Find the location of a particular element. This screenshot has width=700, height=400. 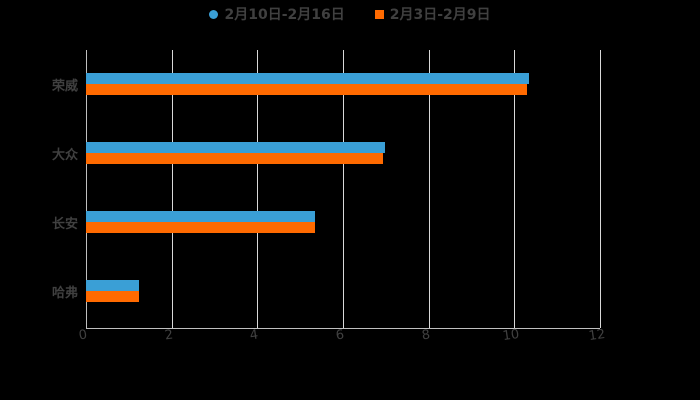

y-axis-line is located at coordinates (86, 189).